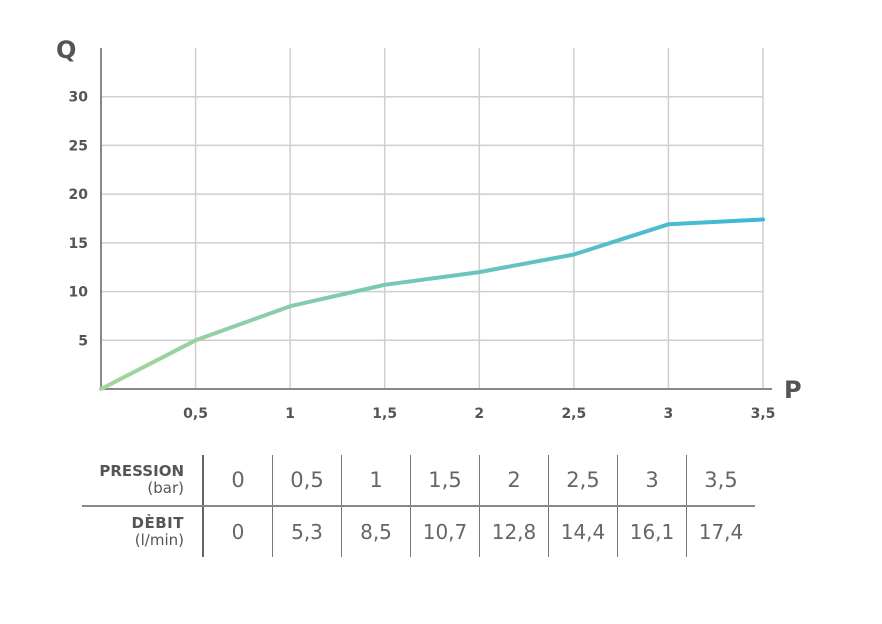  What do you see at coordinates (376, 531) in the screenshot?
I see `flow-cell: 8,5` at bounding box center [376, 531].